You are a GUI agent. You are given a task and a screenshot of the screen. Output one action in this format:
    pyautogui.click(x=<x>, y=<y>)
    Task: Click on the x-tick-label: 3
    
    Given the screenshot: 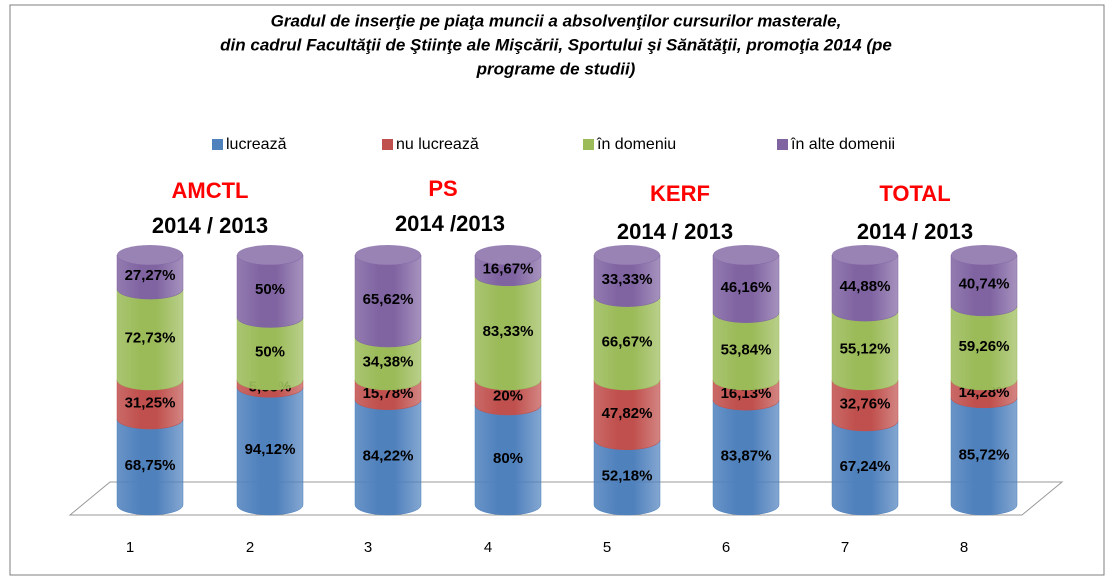 What is the action you would take?
    pyautogui.click(x=368, y=547)
    